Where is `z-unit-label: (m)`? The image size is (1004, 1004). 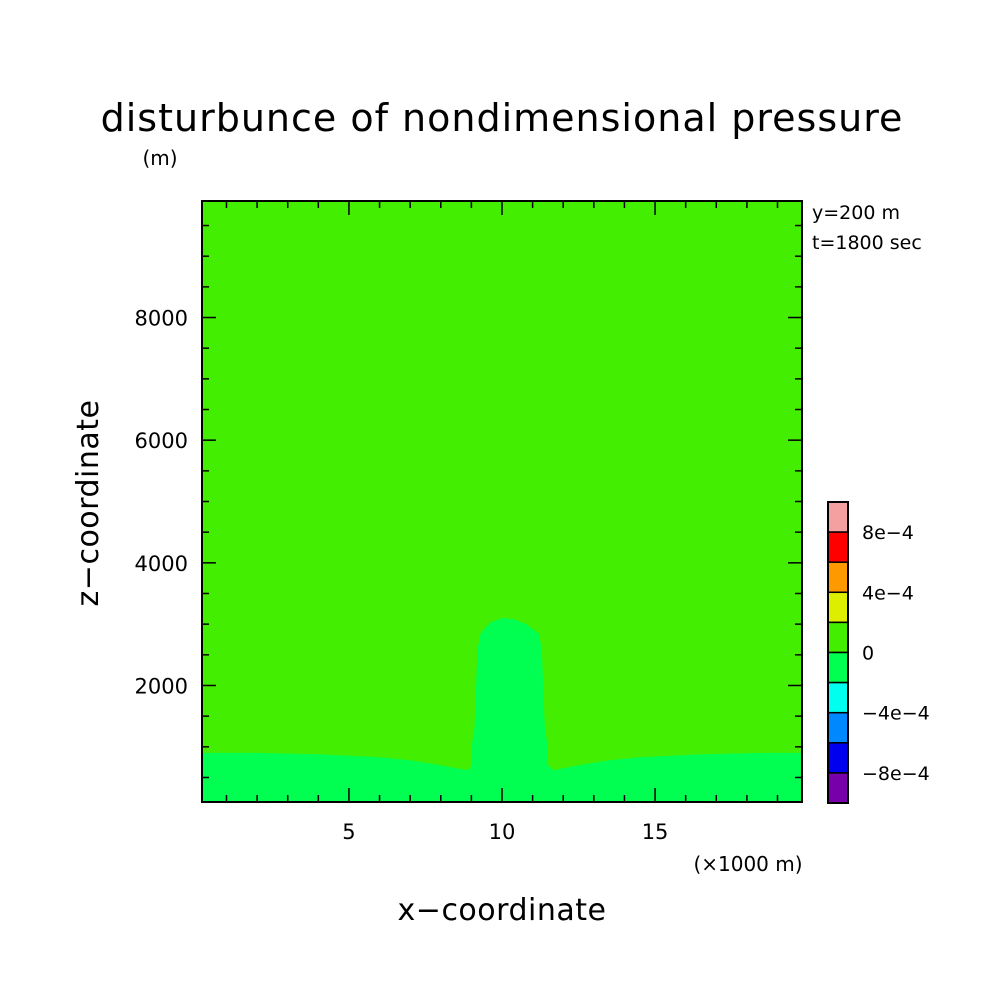
z-unit-label: (m) is located at coordinates (159, 158).